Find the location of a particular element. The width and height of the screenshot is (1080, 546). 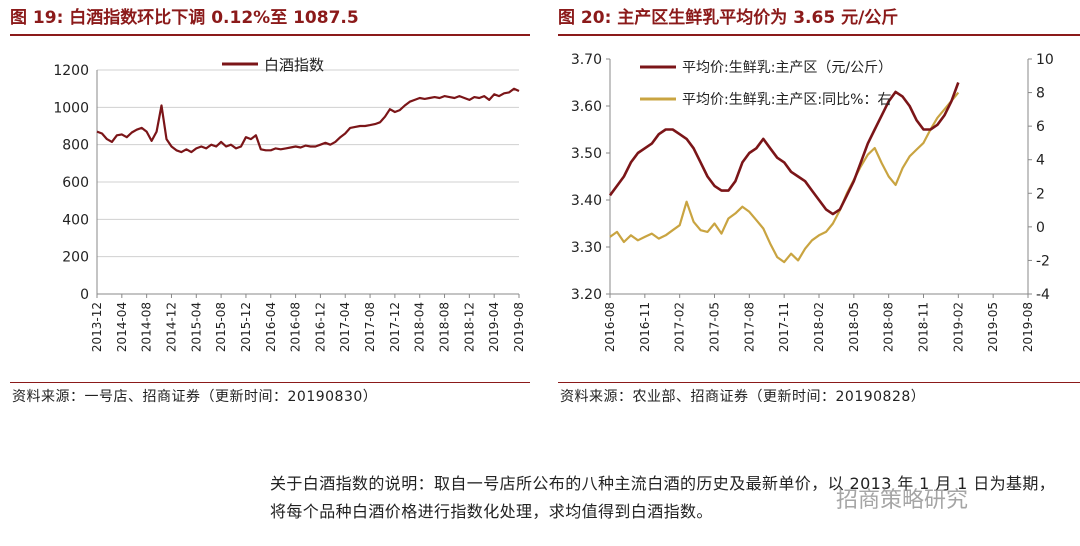

right-x-tick-label: 2017-11 is located at coordinates (784, 327).